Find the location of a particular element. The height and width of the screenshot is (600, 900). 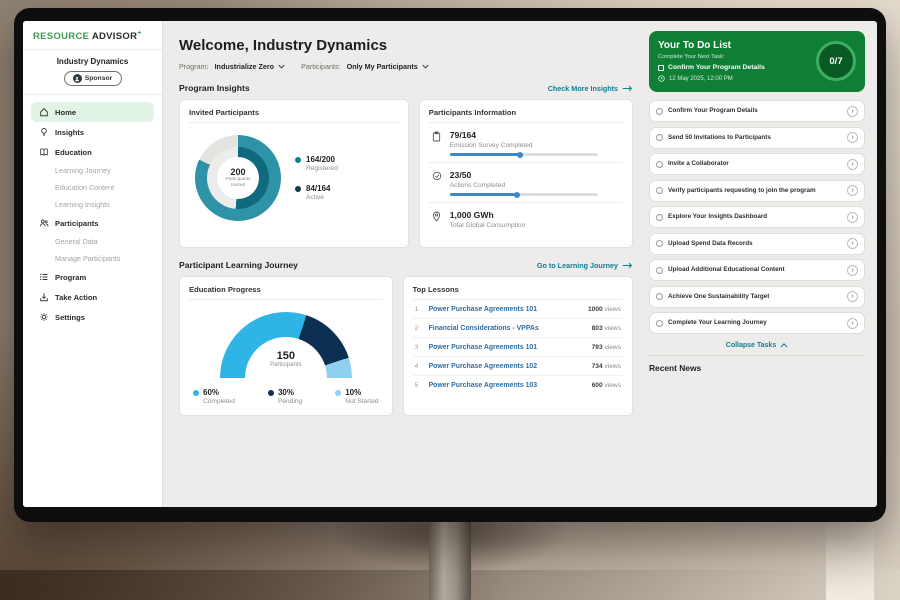

sidebar-item-insights: Insights is located at coordinates (92, 132).